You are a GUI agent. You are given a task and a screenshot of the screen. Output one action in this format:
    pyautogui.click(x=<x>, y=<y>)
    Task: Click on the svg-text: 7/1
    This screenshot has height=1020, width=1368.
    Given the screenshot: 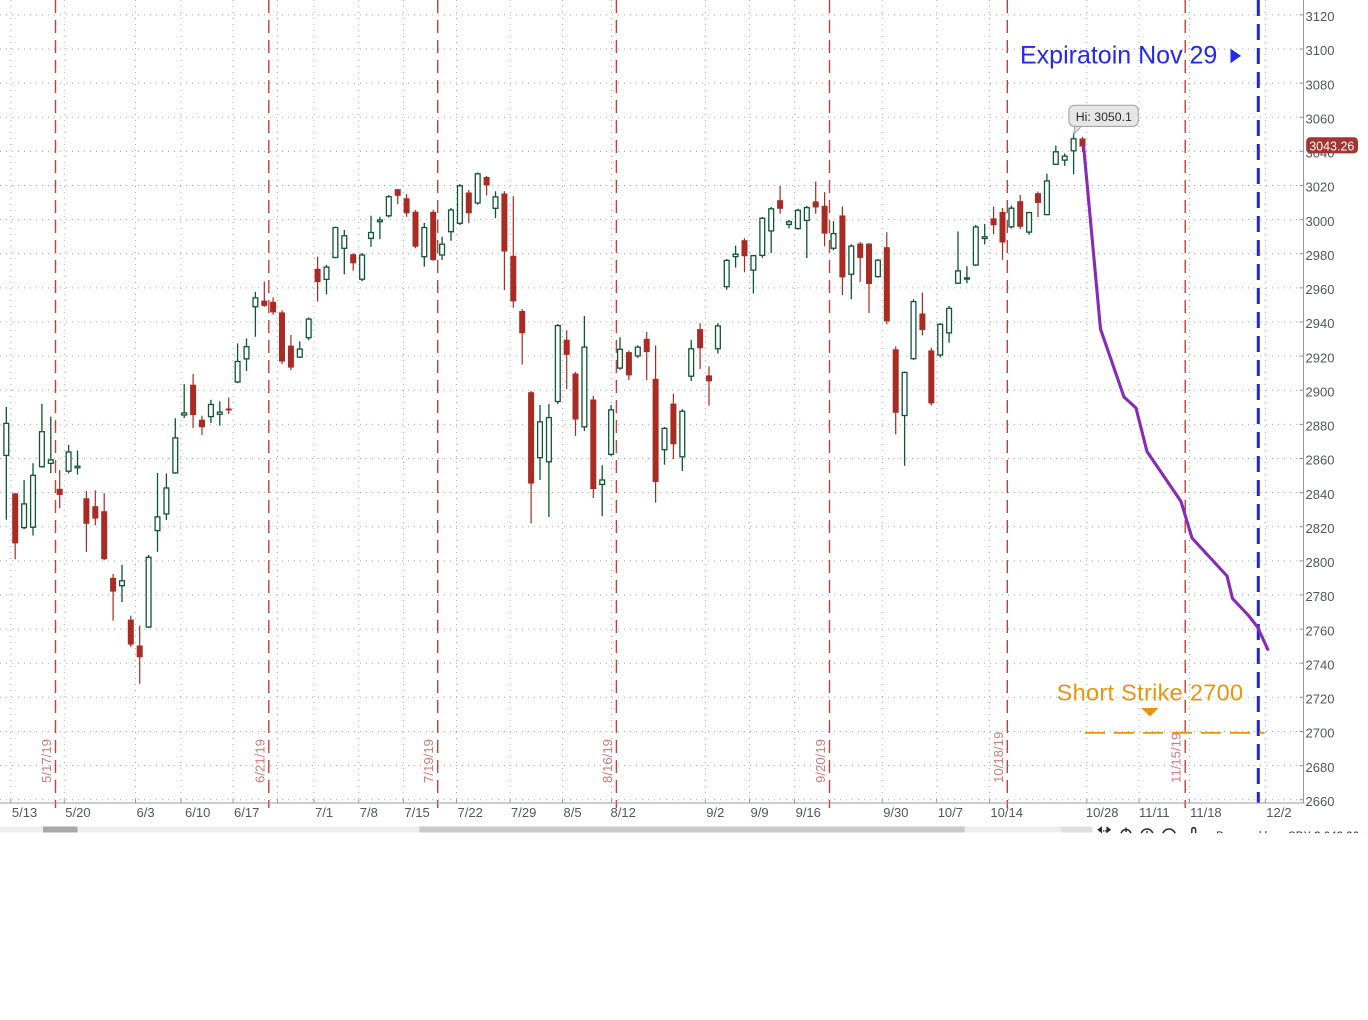 What is the action you would take?
    pyautogui.click(x=324, y=812)
    